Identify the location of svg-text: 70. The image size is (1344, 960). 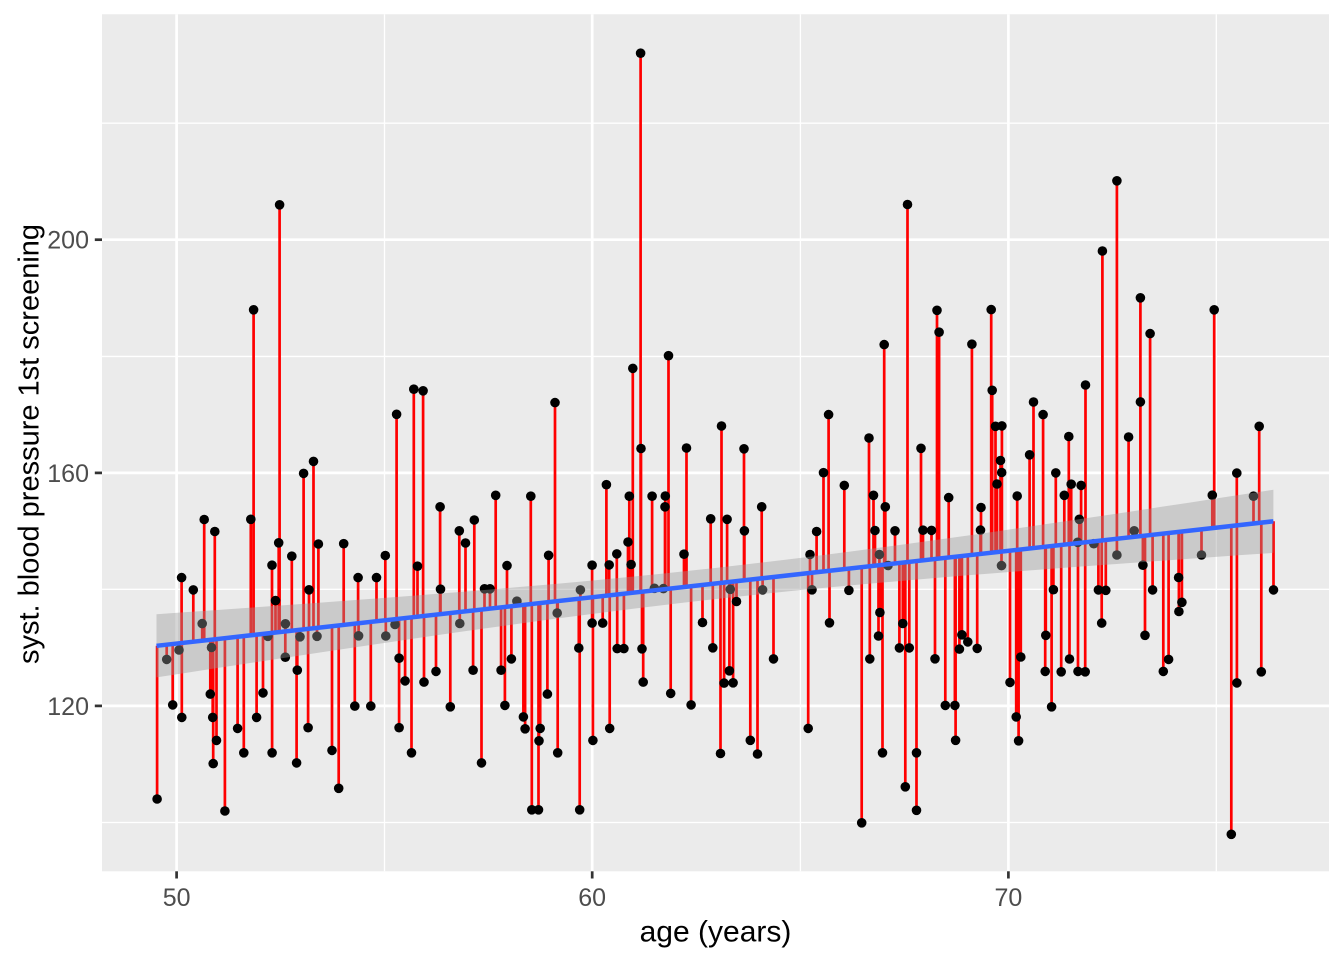
(1008, 898).